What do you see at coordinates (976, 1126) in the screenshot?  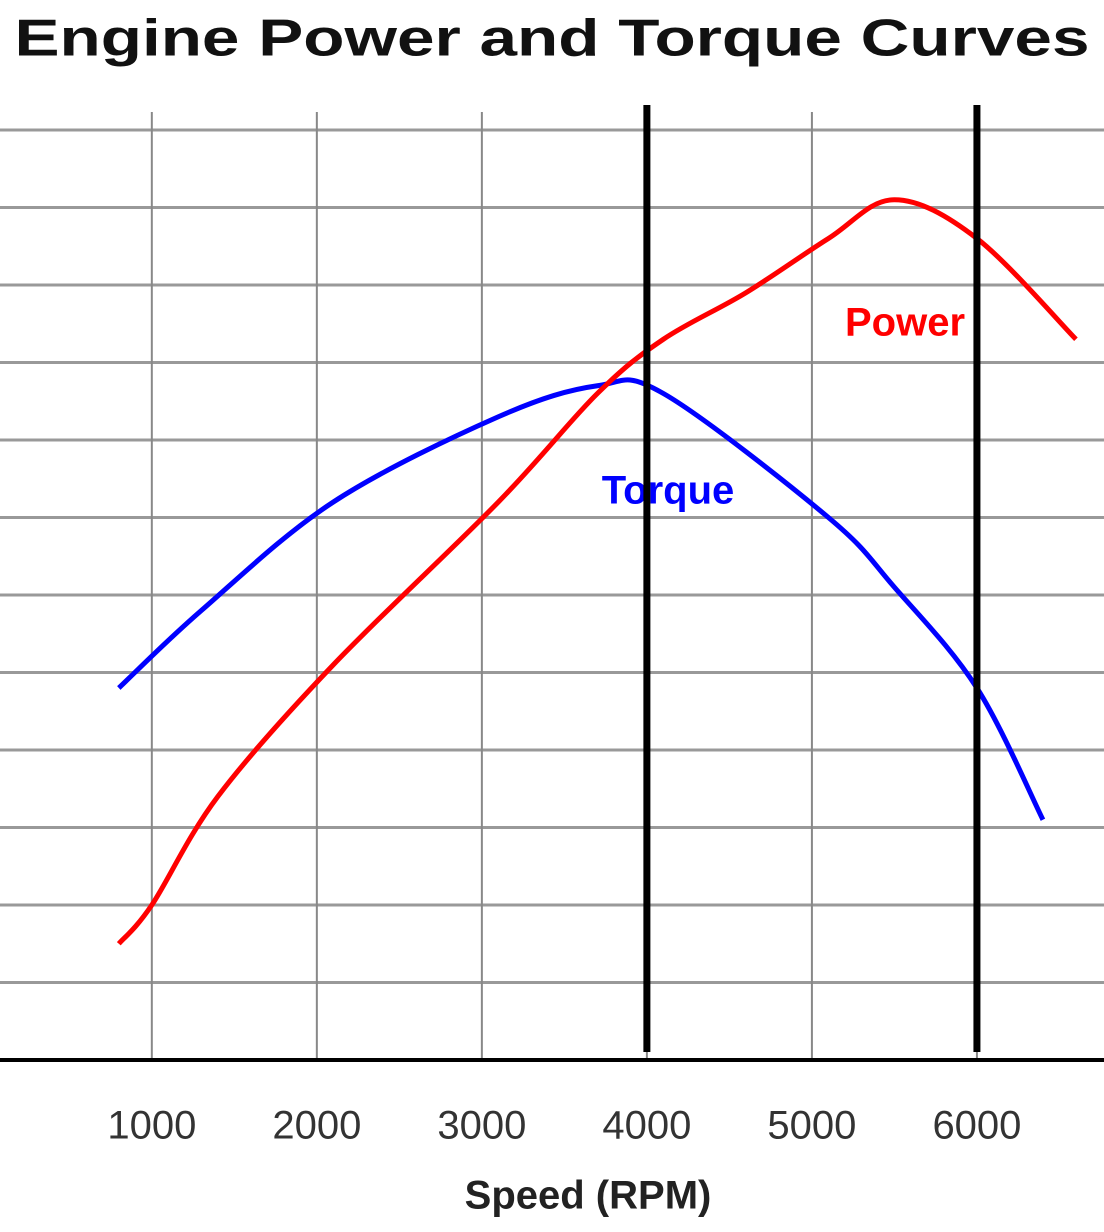 I see `x-tick-label: 6000` at bounding box center [976, 1126].